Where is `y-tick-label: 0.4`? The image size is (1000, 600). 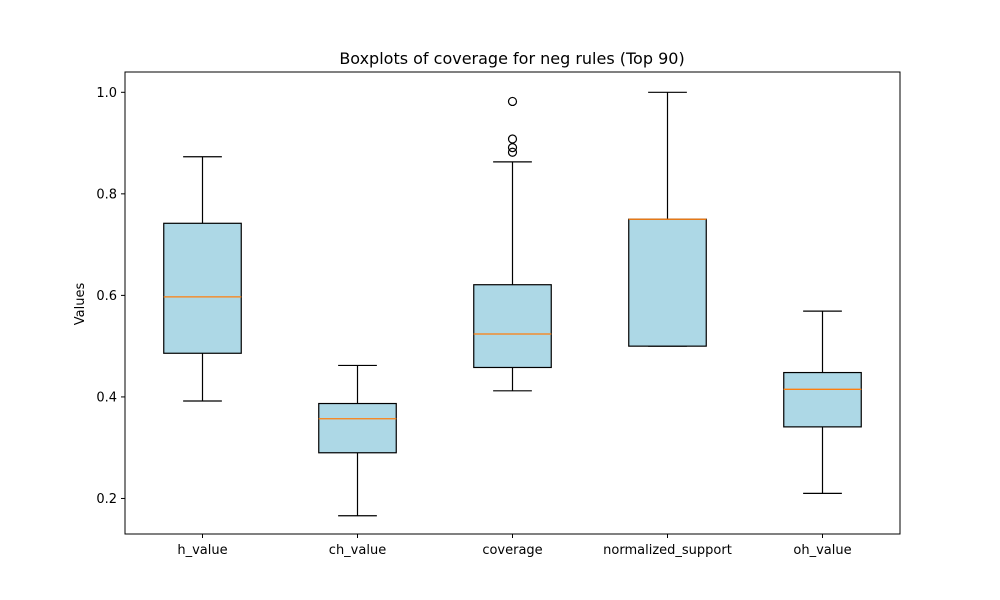 y-tick-label: 0.4 is located at coordinates (106, 397).